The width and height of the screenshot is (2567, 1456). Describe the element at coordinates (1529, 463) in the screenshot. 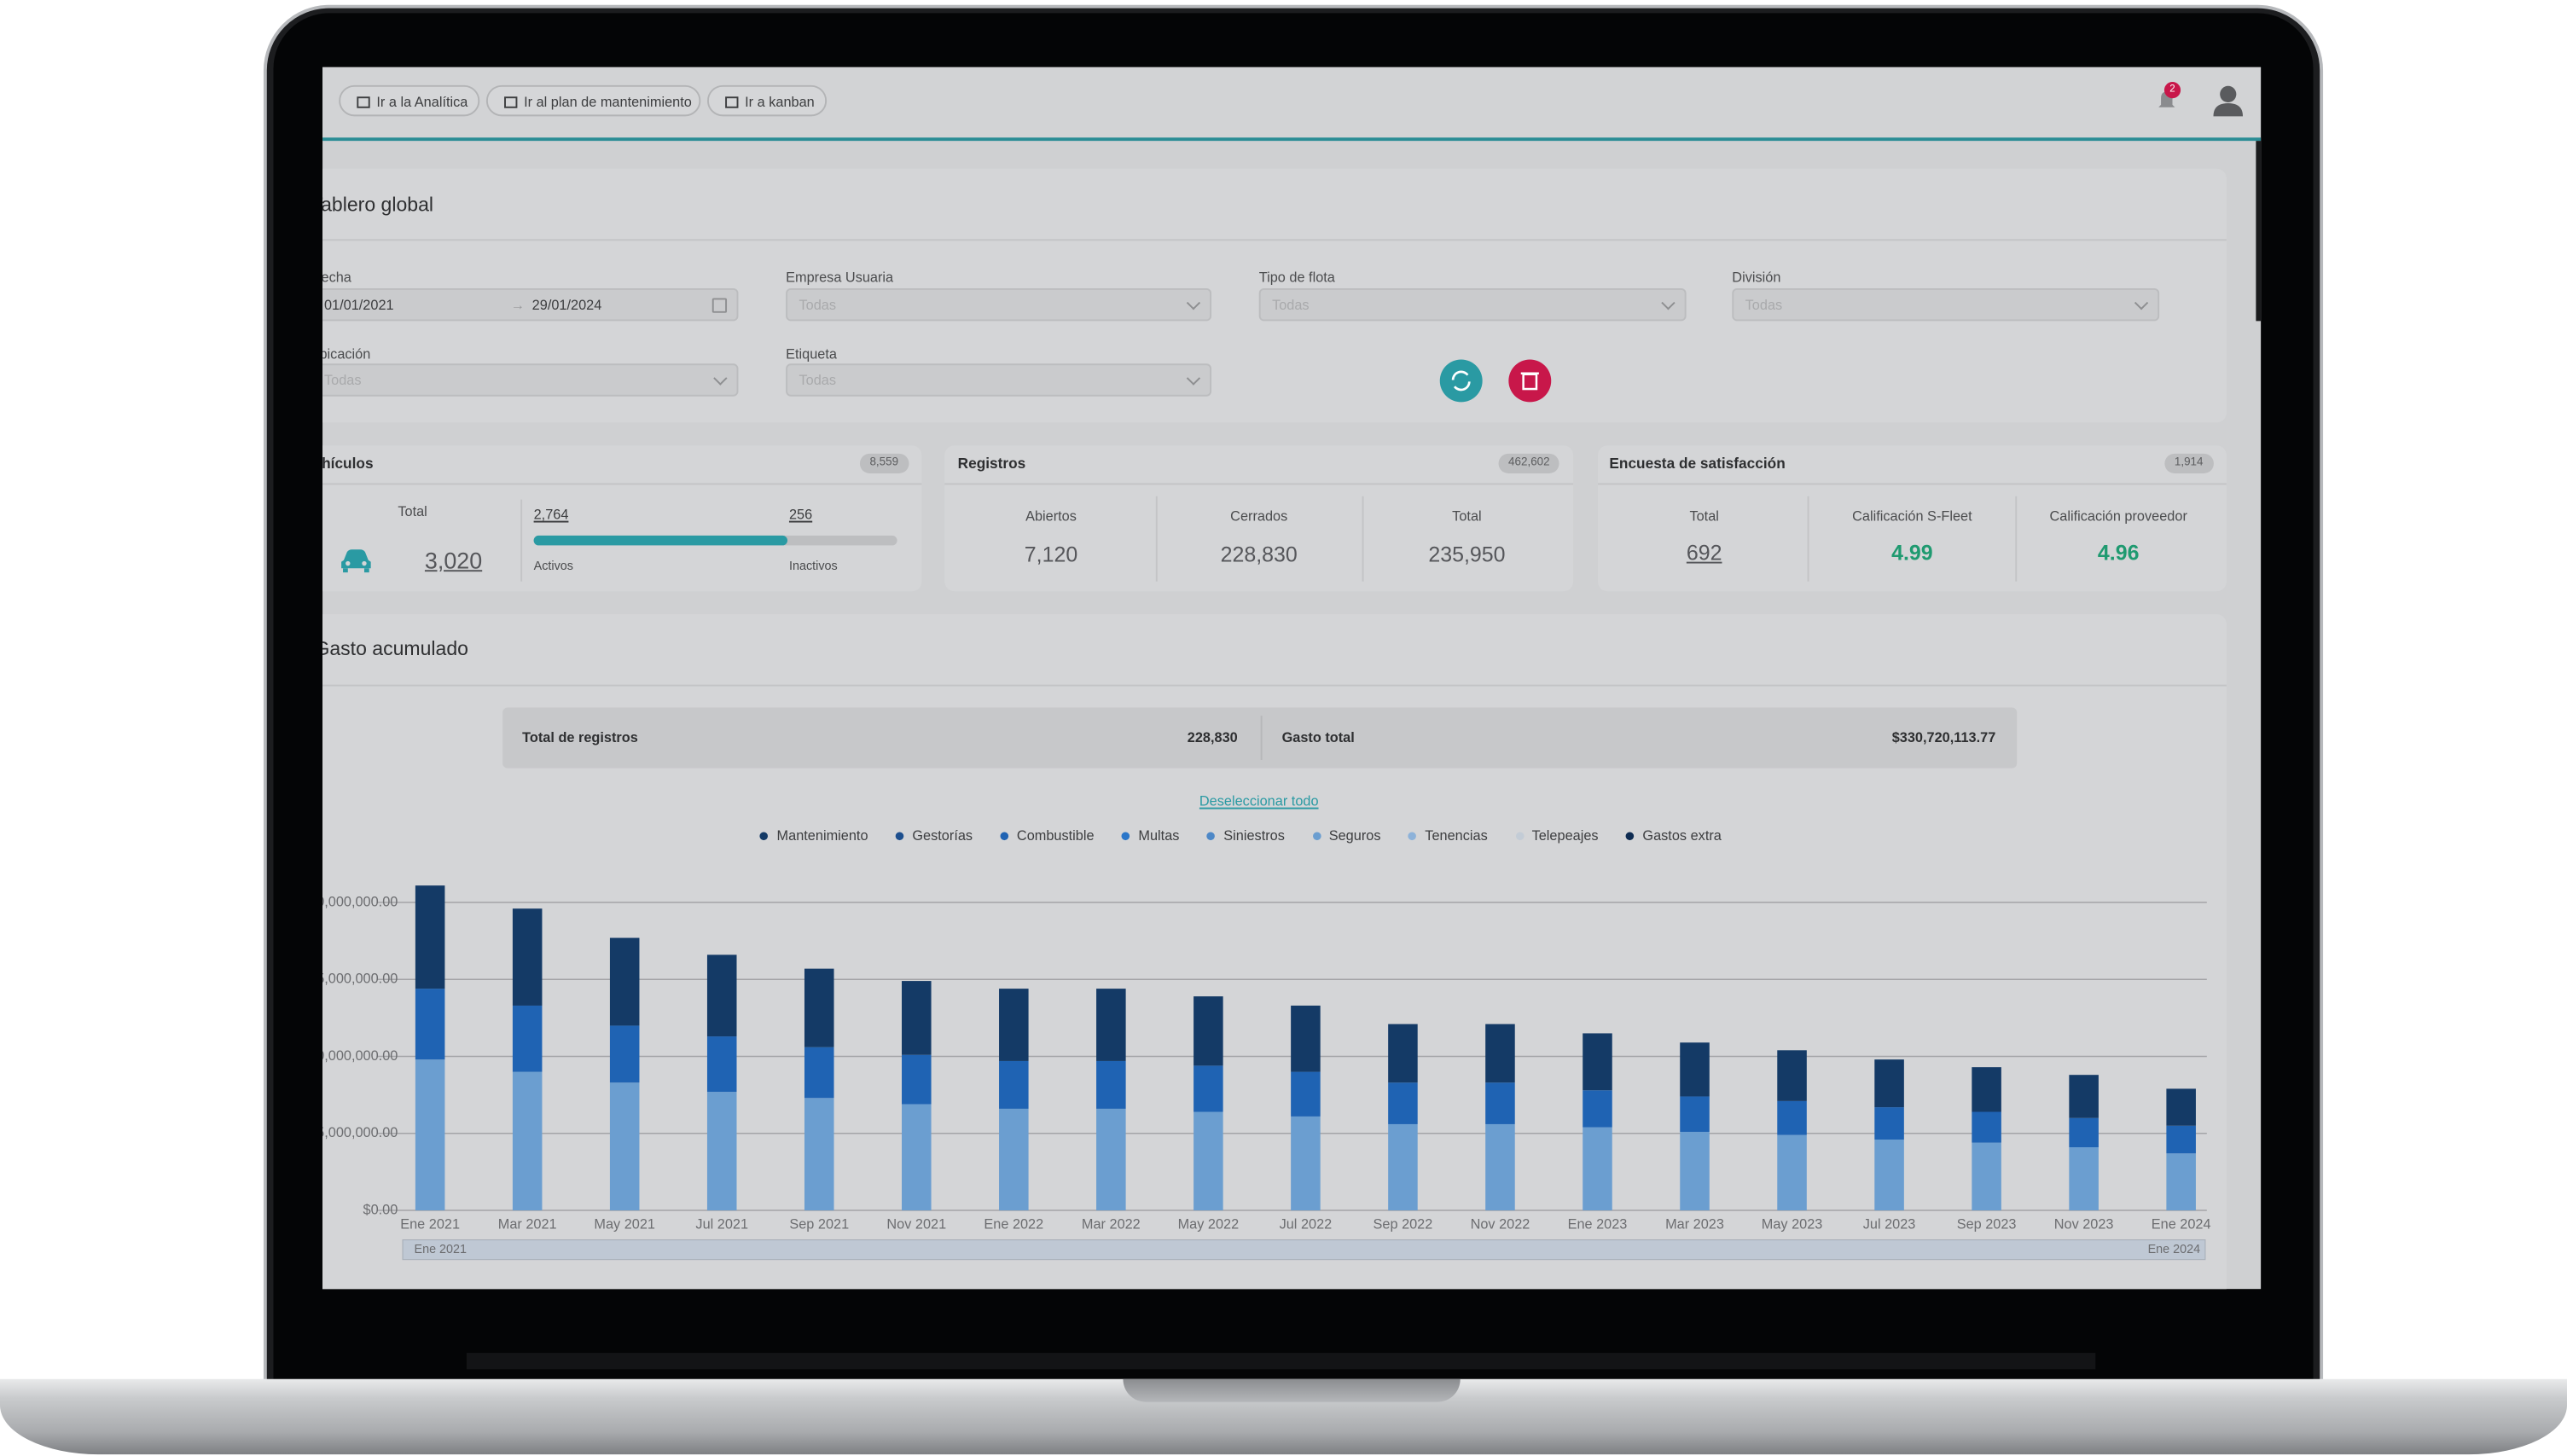

I see `count-badge: 462,602` at that location.